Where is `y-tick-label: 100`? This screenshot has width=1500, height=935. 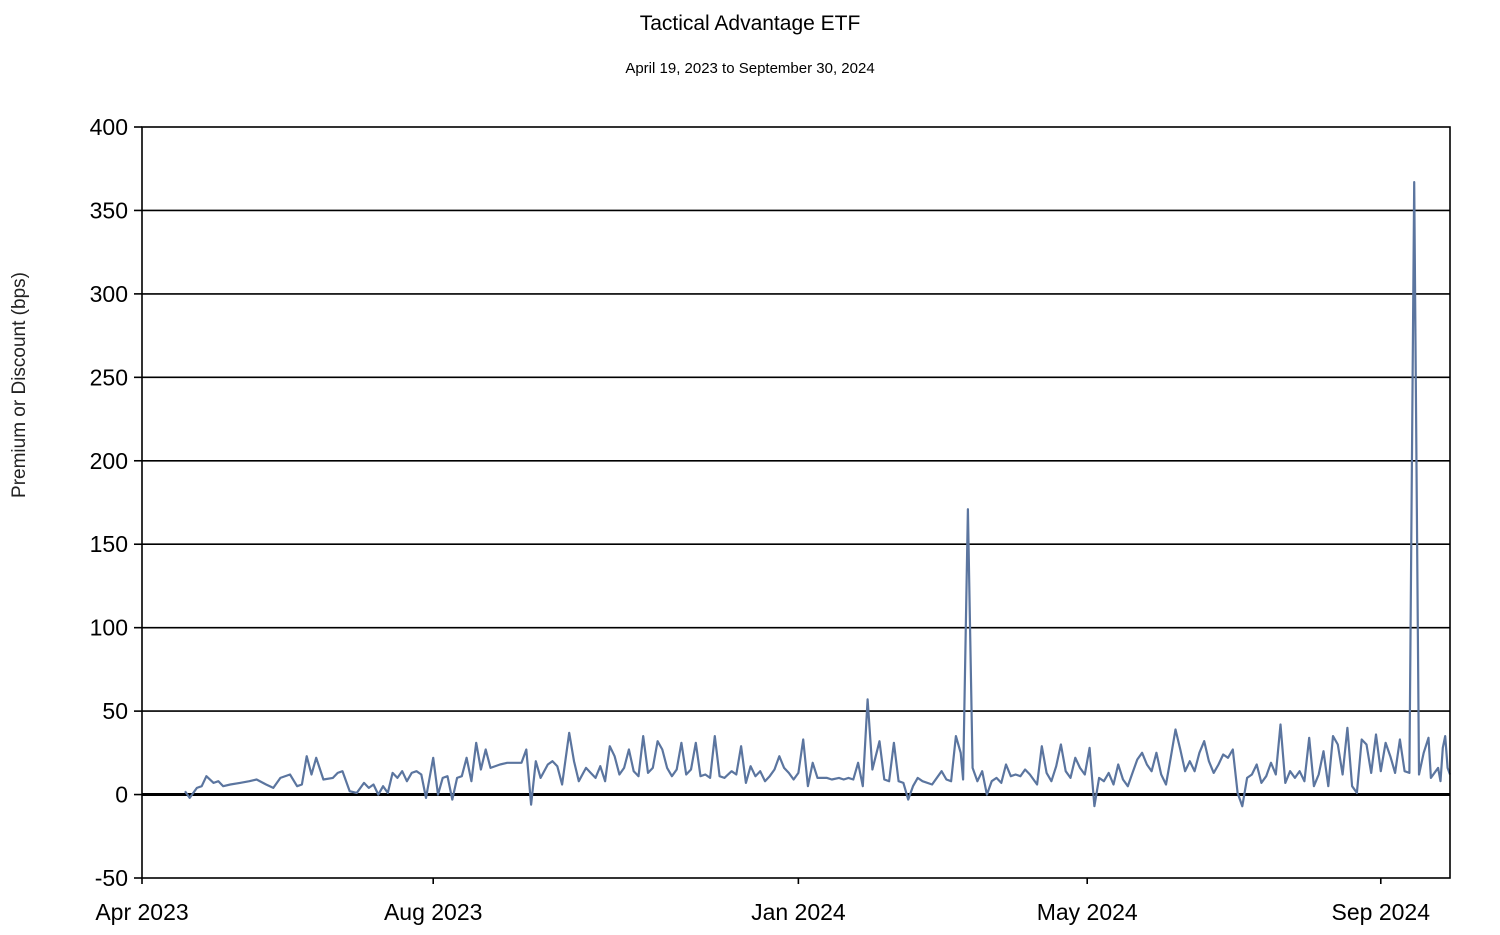 y-tick-label: 100 is located at coordinates (109, 628).